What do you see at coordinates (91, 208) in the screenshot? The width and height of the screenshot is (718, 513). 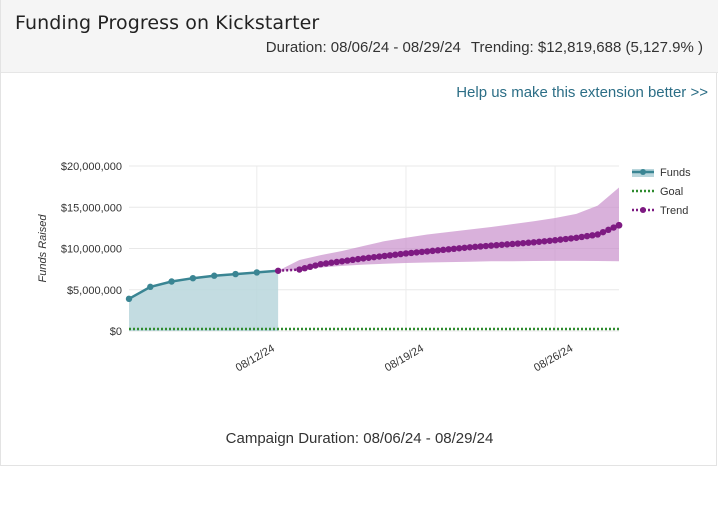 I see `y-tick-label: $15,000,000` at bounding box center [91, 208].